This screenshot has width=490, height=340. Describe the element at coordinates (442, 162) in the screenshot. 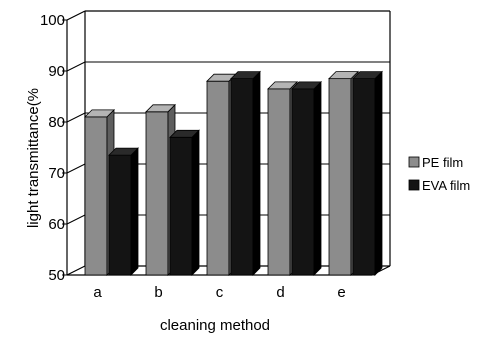

I see `legend-label-pe: PE film` at that location.